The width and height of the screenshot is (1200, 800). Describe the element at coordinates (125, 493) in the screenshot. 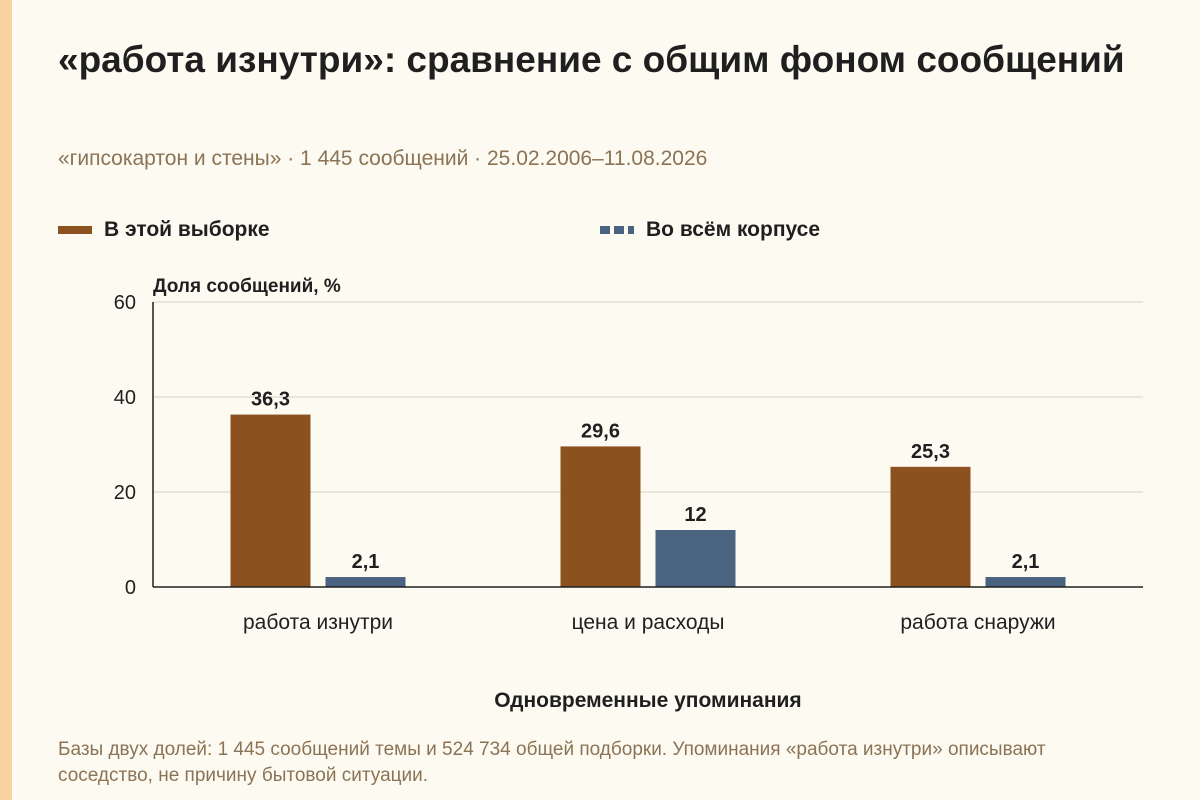

I see `y-tick-label: 20` at that location.